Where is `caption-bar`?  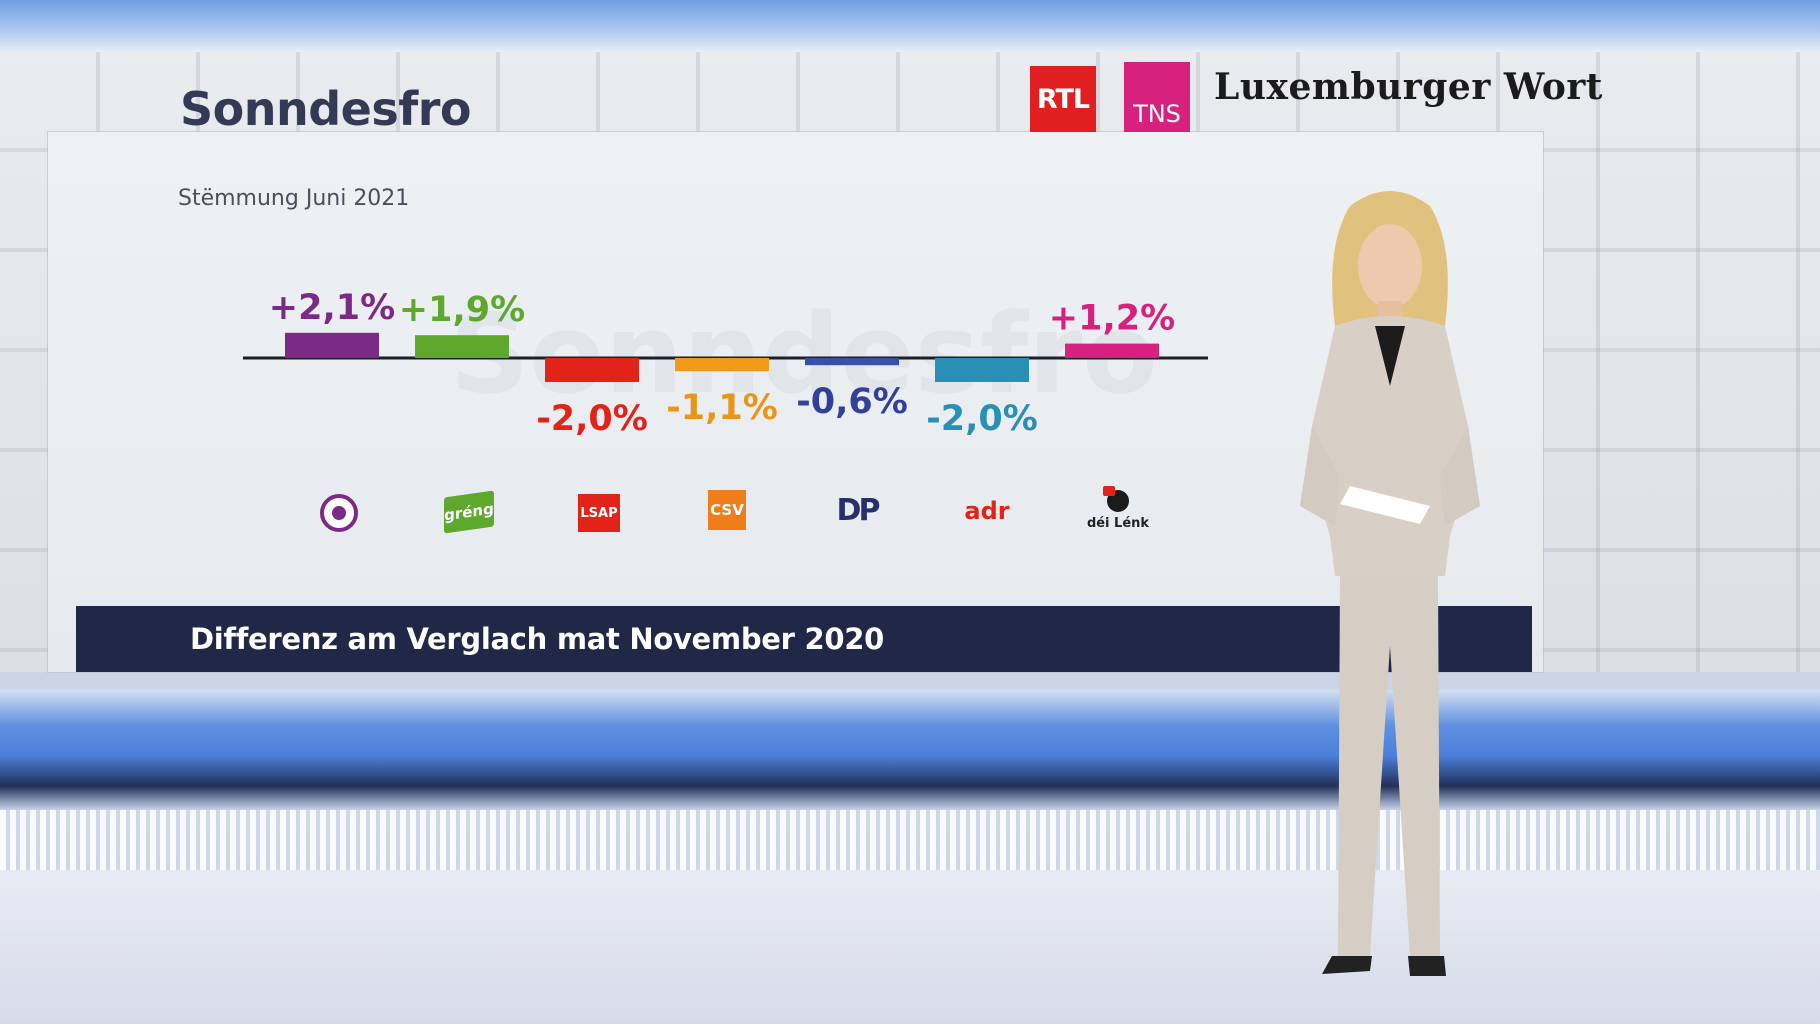 caption-bar is located at coordinates (804, 639).